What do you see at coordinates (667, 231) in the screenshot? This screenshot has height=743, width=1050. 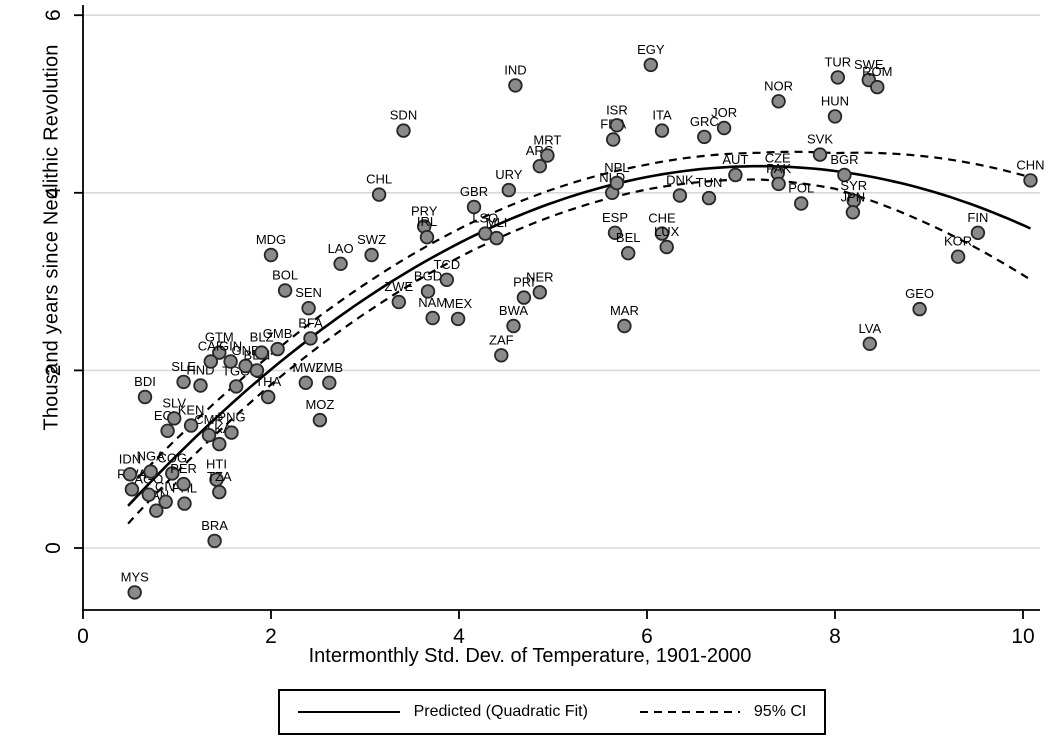 I see `data-point-label-LUX: LUX` at bounding box center [667, 231].